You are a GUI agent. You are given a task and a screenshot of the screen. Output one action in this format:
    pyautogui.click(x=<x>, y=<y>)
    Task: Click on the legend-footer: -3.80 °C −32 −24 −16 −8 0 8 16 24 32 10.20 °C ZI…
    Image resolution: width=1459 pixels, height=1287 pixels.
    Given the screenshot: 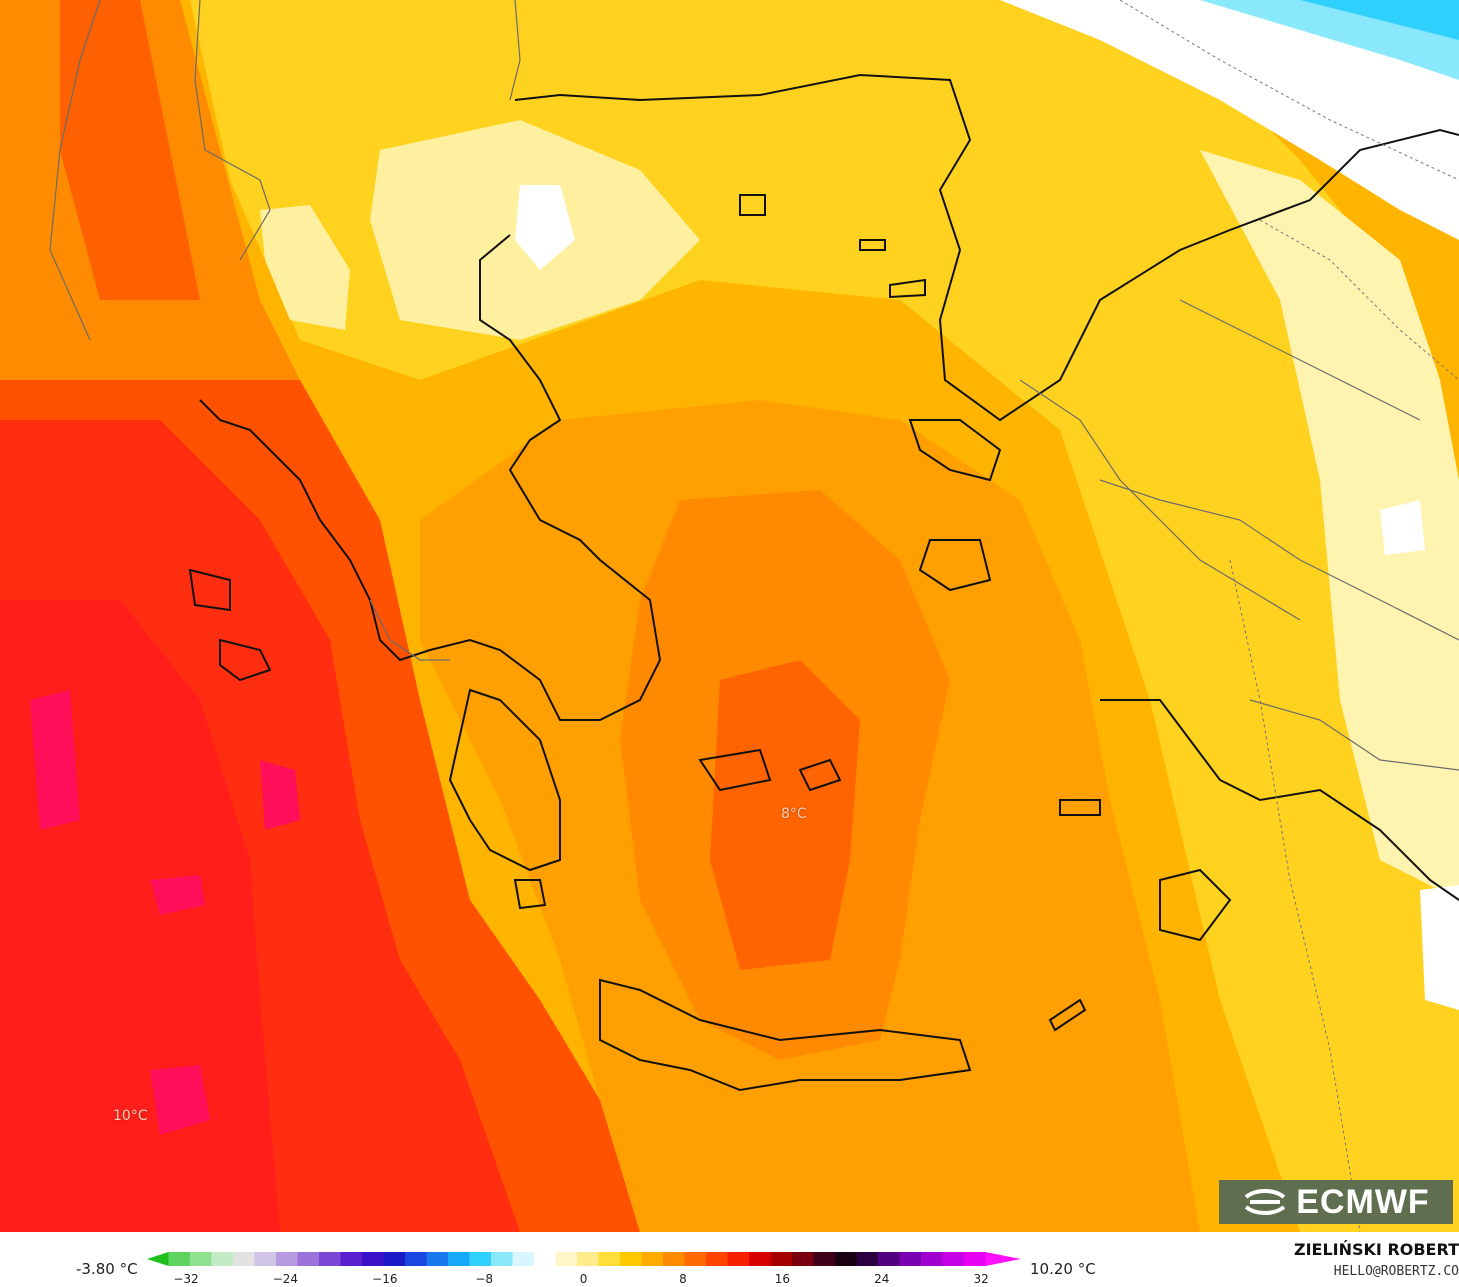 What is the action you would take?
    pyautogui.click(x=729, y=1259)
    